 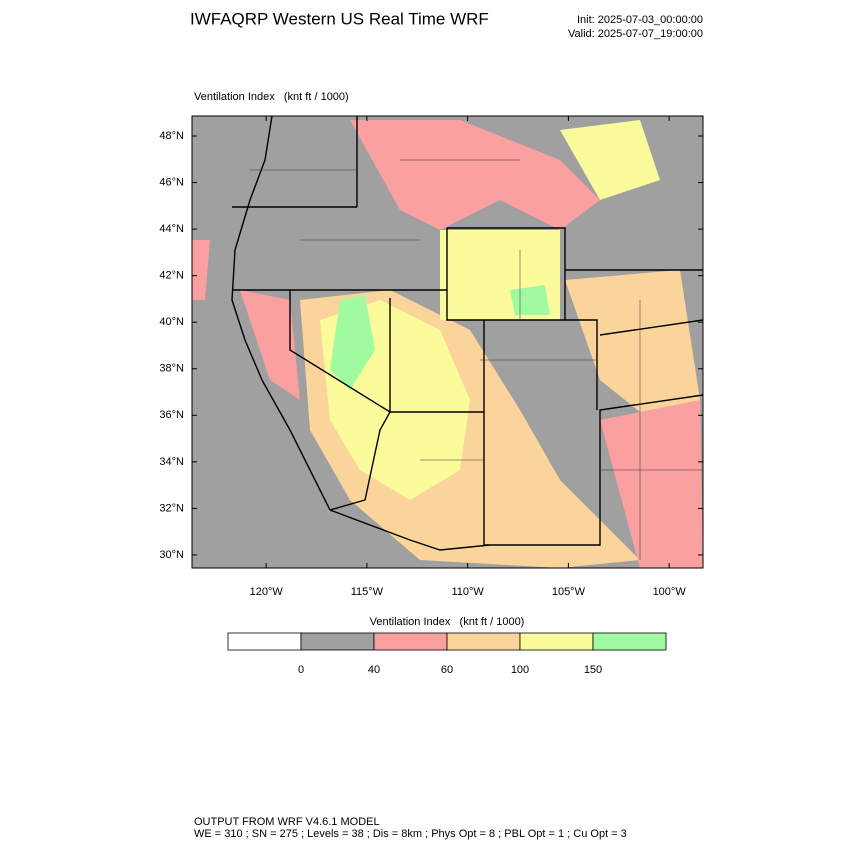 I want to click on title: IWFAQRP Western US Real Time WRF, so click(x=339, y=18).